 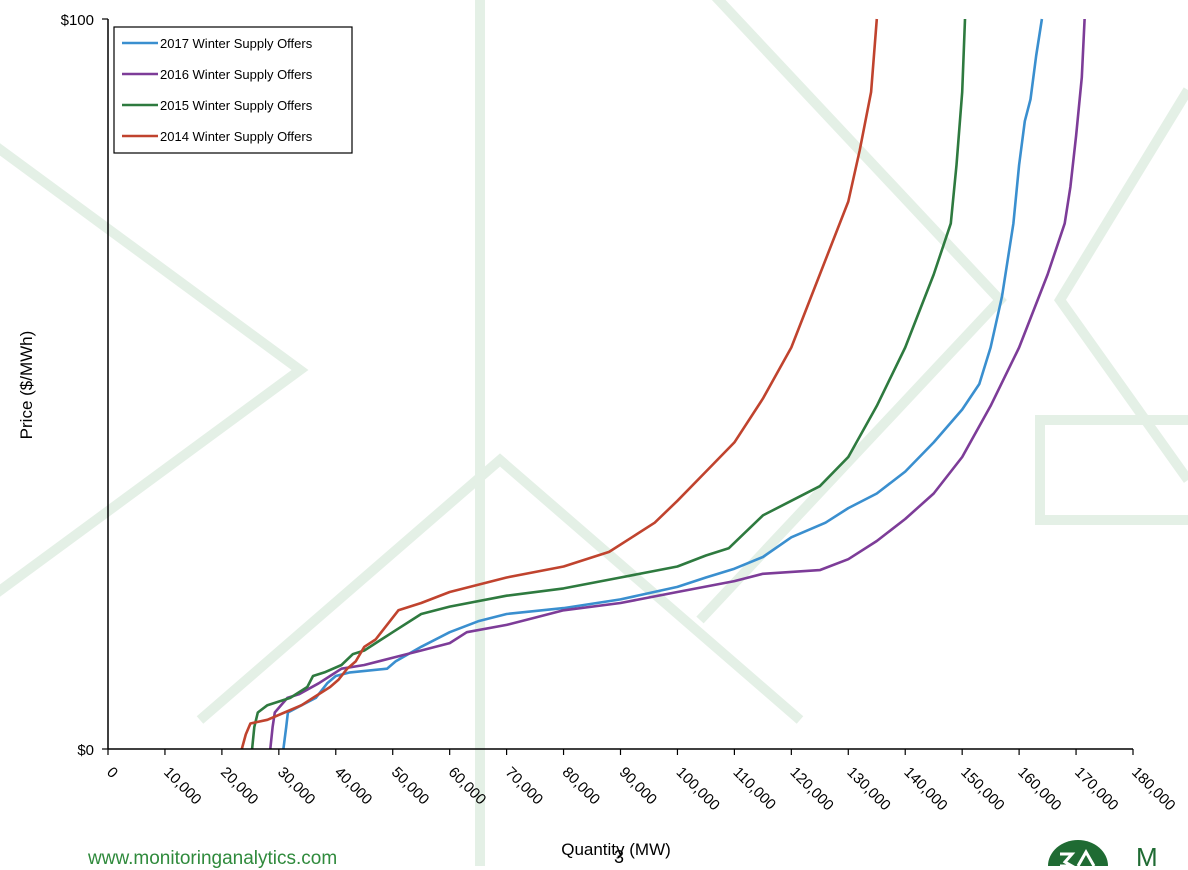 I want to click on monitoring-analytics-logo: M, so click(x=1103, y=853).